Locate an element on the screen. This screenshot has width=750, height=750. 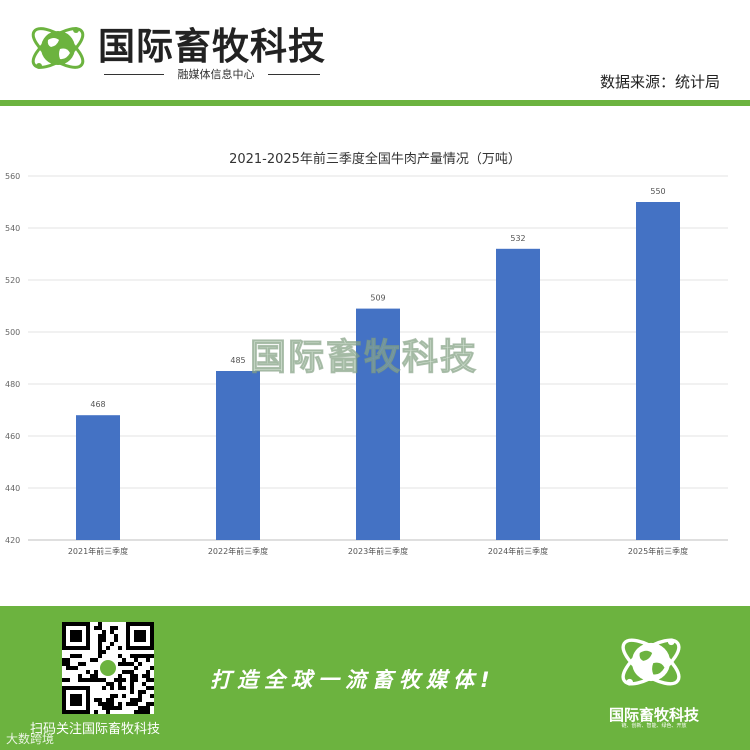
header: 国际畜牧科技 融媒体信息中心 数据来源：统计局 is located at coordinates (375, 50).